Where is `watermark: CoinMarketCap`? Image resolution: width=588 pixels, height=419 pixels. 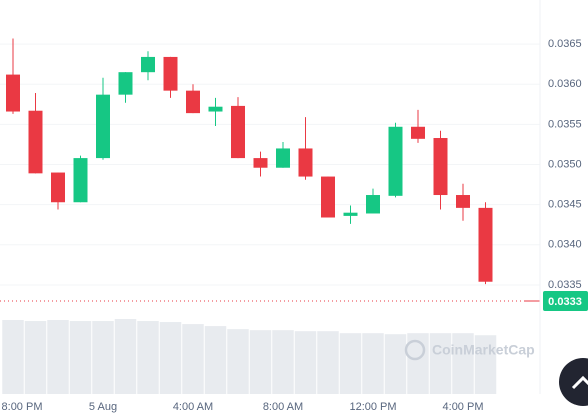 watermark: CoinMarketCap is located at coordinates (469, 350).